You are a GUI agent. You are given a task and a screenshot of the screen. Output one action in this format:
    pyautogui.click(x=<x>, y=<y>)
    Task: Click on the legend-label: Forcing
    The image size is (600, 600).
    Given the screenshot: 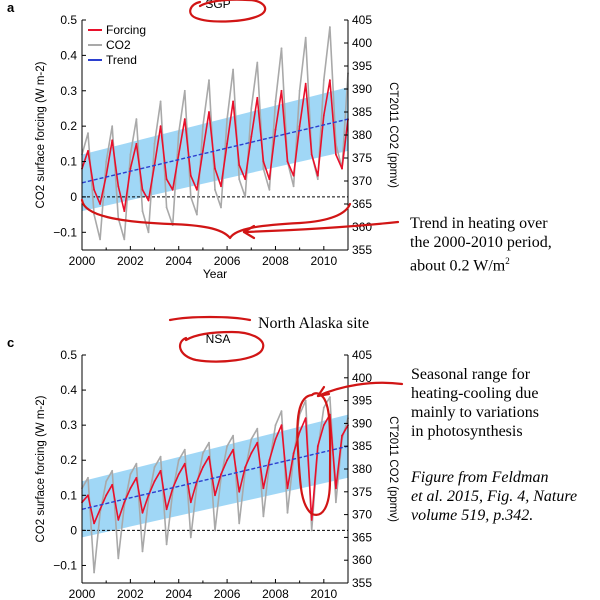 What is the action you would take?
    pyautogui.click(x=126, y=30)
    